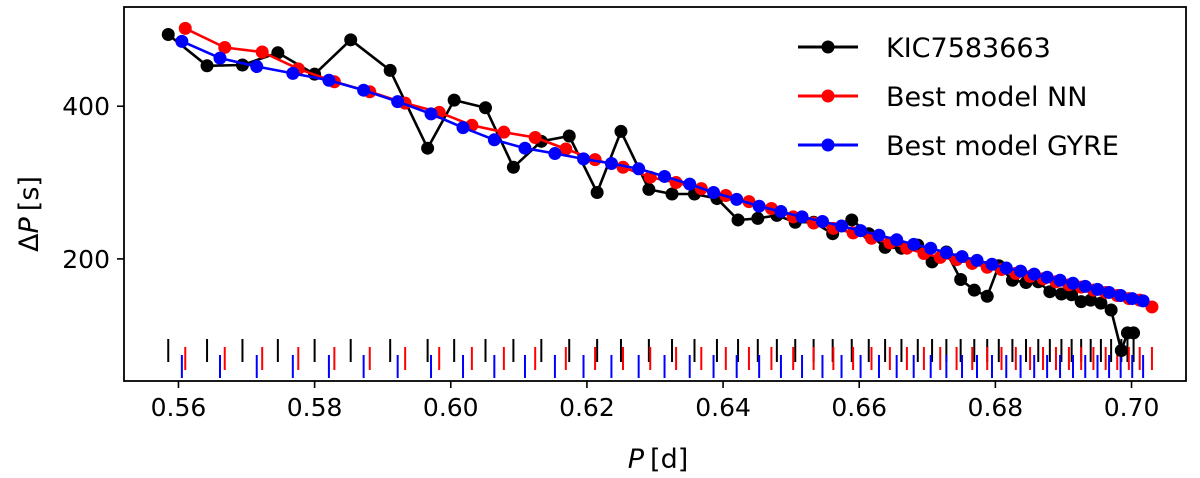  Describe the element at coordinates (451, 407) in the screenshot. I see `x-tick-label: 0.60` at that location.